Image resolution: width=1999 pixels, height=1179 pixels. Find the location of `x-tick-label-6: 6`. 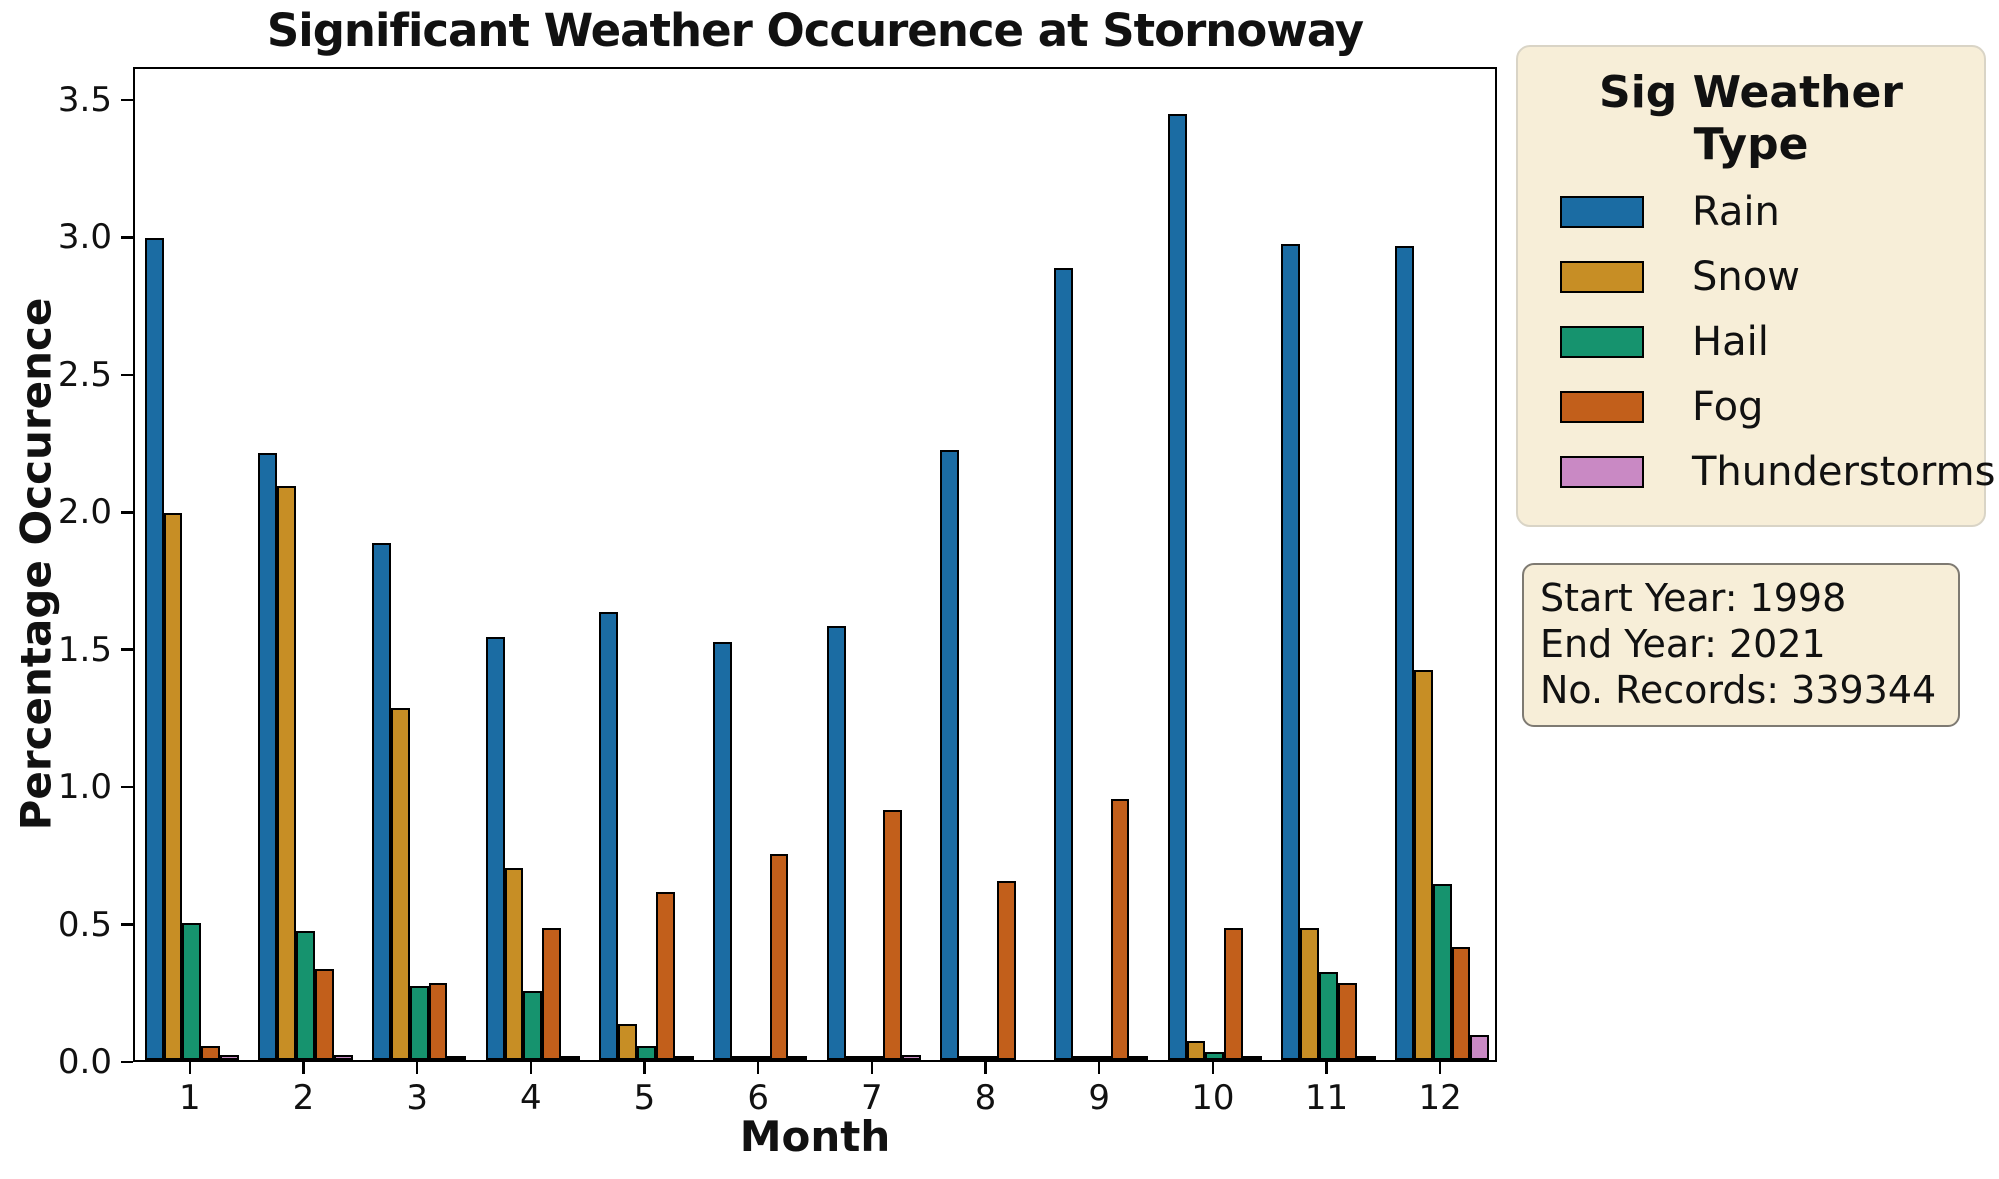

x-tick-label-6: 6 is located at coordinates (758, 1098).